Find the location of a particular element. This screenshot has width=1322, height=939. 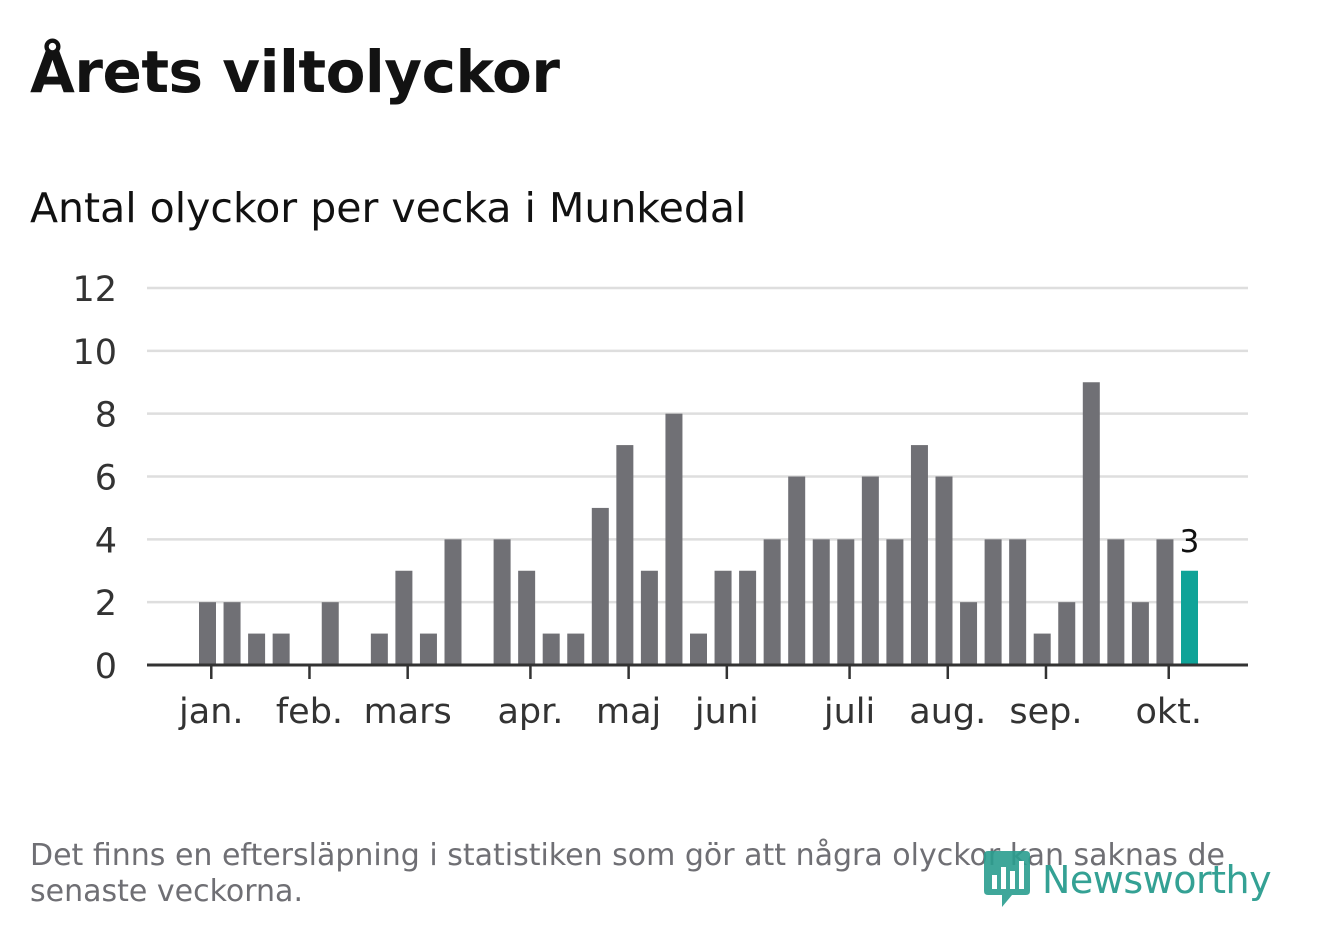

bar-highlight is located at coordinates (1189, 617).